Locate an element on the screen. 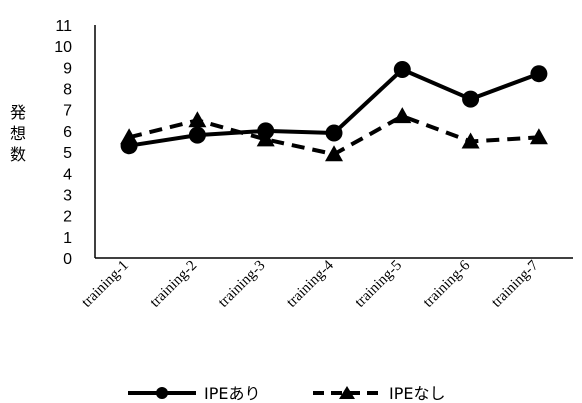 The width and height of the screenshot is (582, 403). legend-label-ipe-ari: IPEあり is located at coordinates (232, 393).